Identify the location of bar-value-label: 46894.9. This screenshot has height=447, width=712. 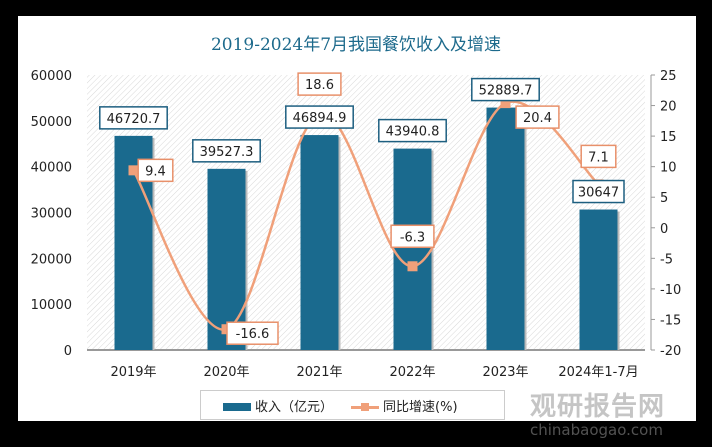
(320, 118).